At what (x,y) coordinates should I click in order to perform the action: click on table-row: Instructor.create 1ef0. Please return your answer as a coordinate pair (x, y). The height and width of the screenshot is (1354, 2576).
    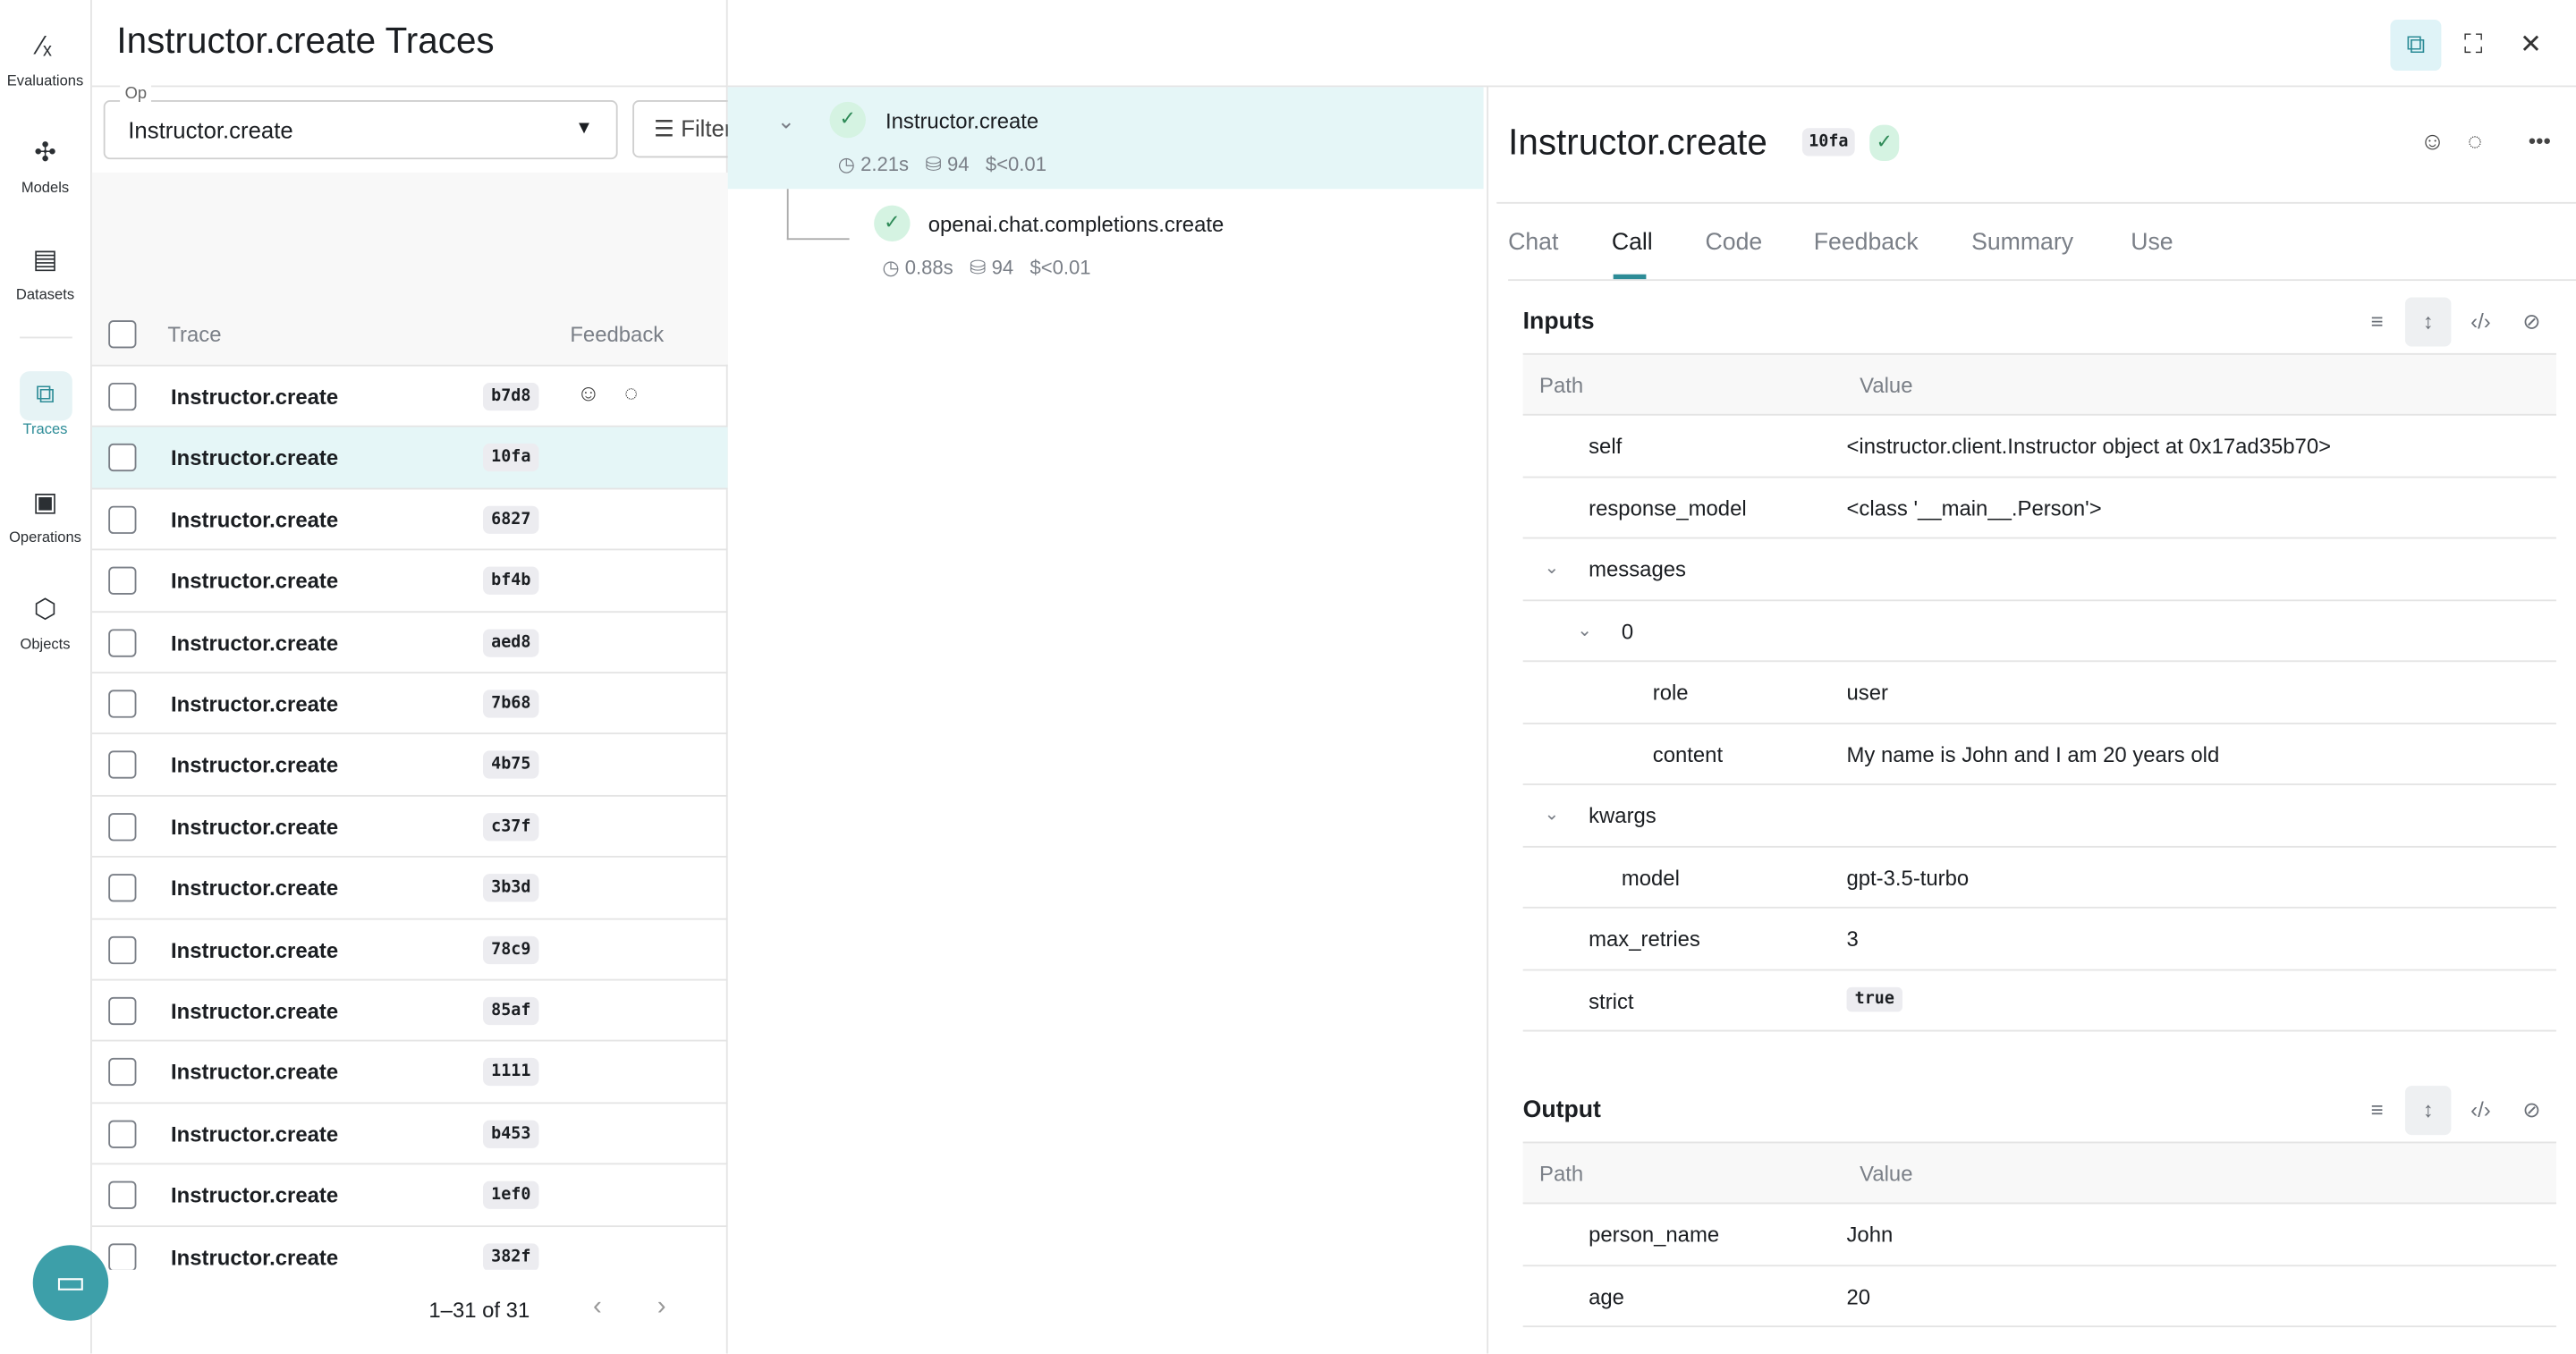
    Looking at the image, I should click on (409, 1196).